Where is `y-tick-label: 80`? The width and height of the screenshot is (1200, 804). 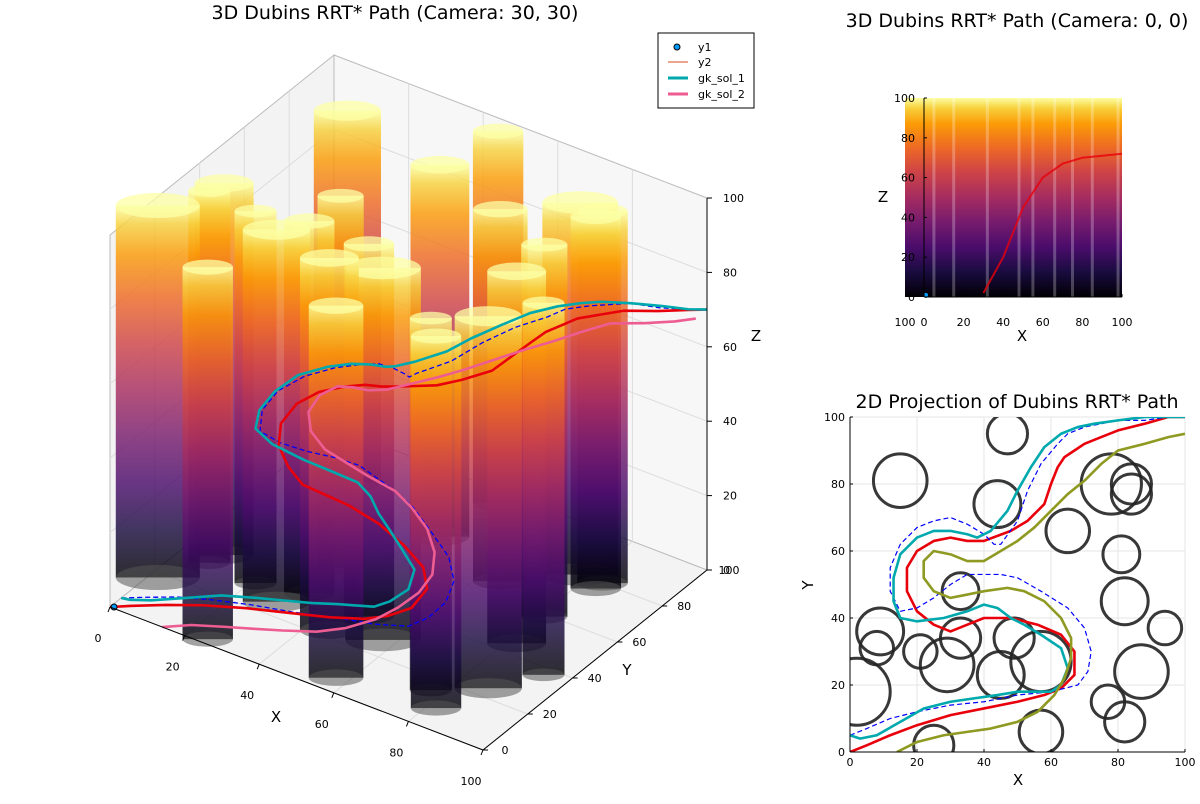 y-tick-label: 80 is located at coordinates (684, 606).